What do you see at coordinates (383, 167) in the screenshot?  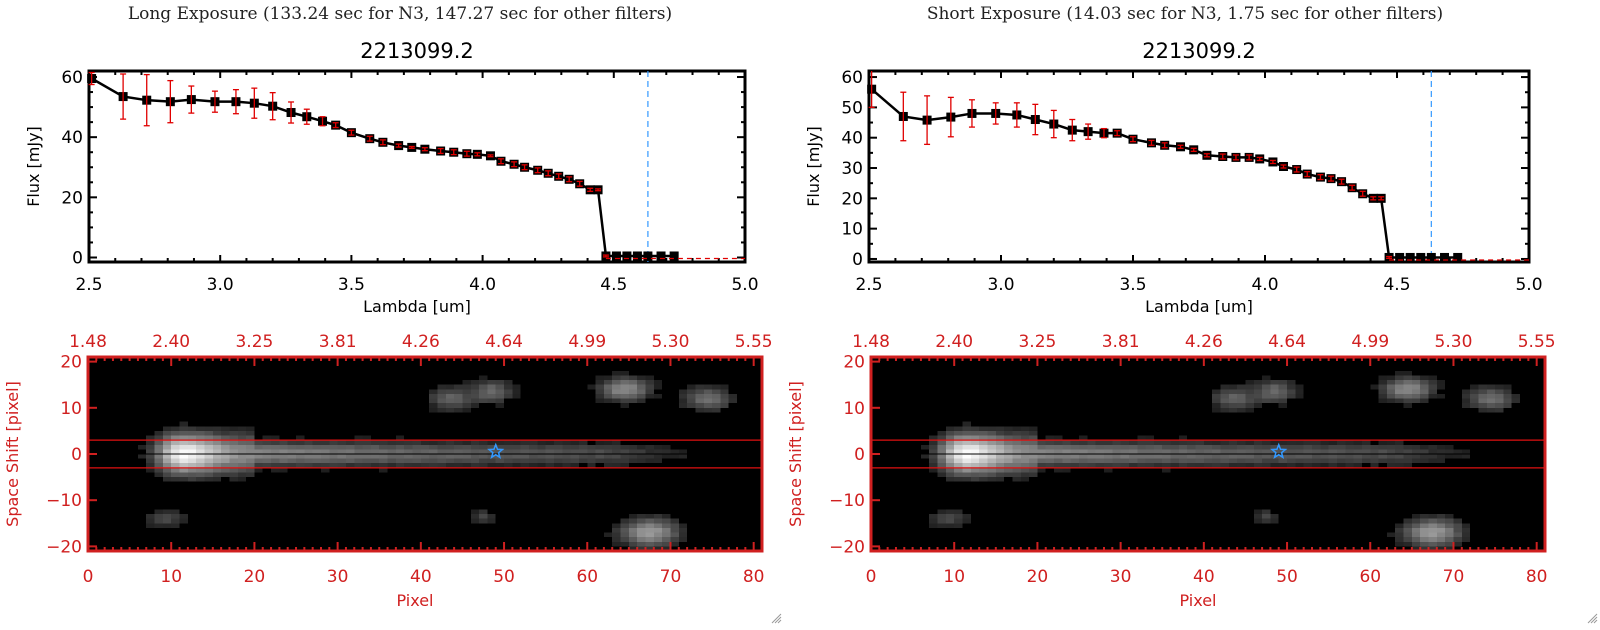 I see `flux-series-line` at bounding box center [383, 167].